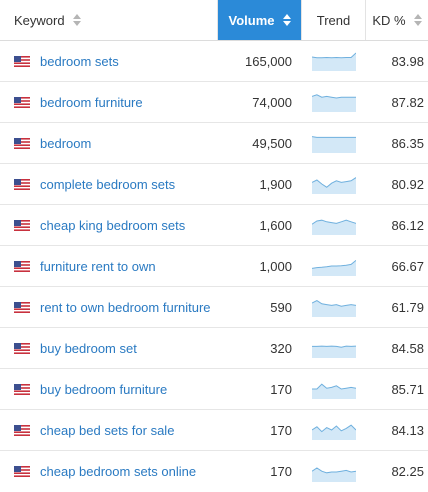  I want to click on table-row: cheap bedroom sets online 170 82.25, so click(214, 471).